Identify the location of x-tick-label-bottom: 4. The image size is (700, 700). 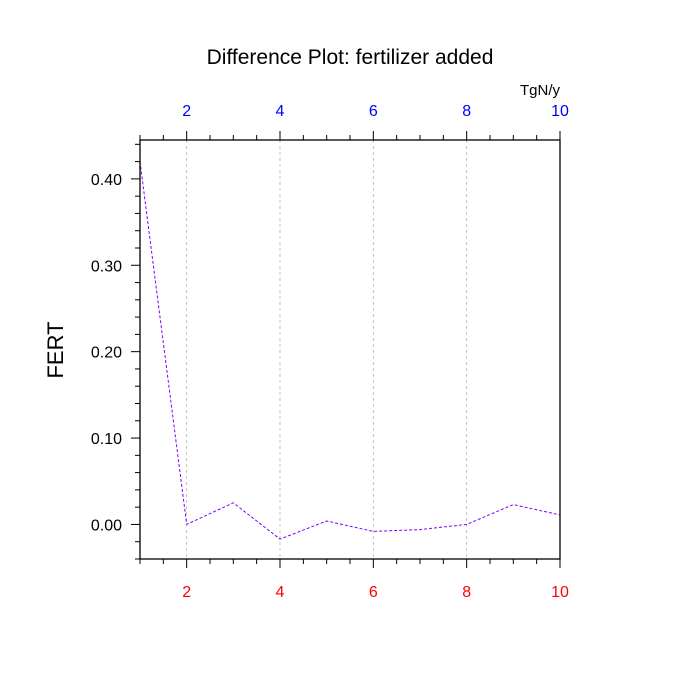
(280, 592).